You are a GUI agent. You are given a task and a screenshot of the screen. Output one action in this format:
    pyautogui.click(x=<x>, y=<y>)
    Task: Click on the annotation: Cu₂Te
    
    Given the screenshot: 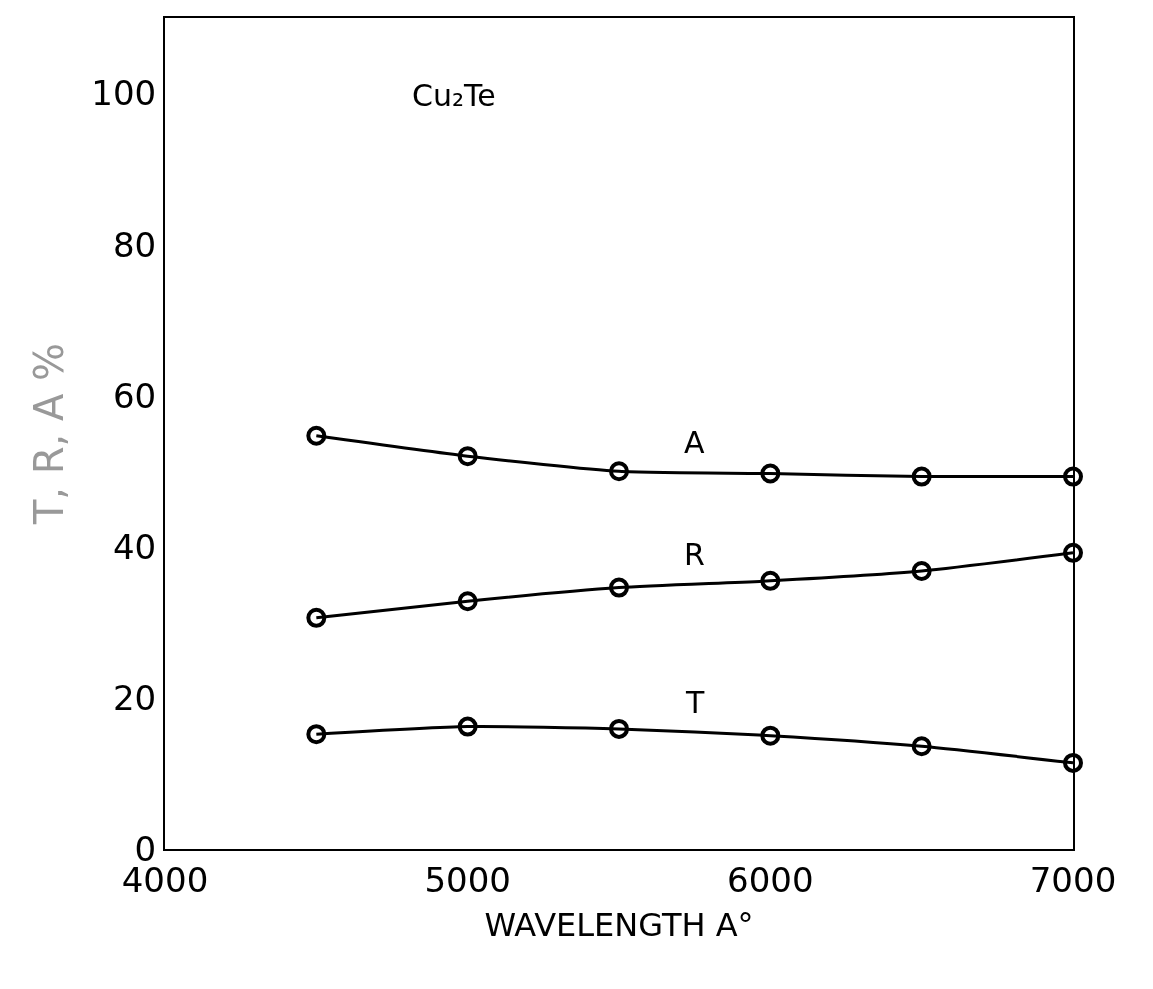 What is the action you would take?
    pyautogui.click(x=454, y=95)
    